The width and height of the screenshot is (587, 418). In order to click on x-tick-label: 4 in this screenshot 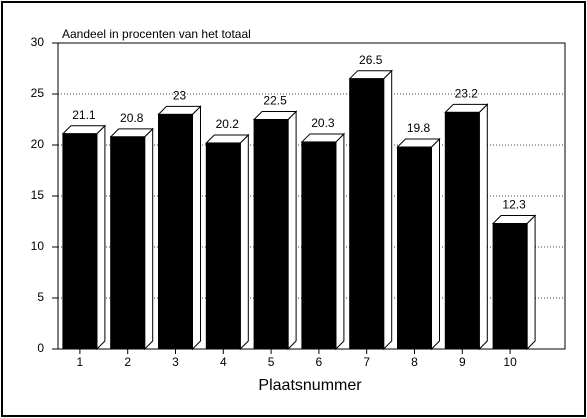, I will do `click(223, 362)`.